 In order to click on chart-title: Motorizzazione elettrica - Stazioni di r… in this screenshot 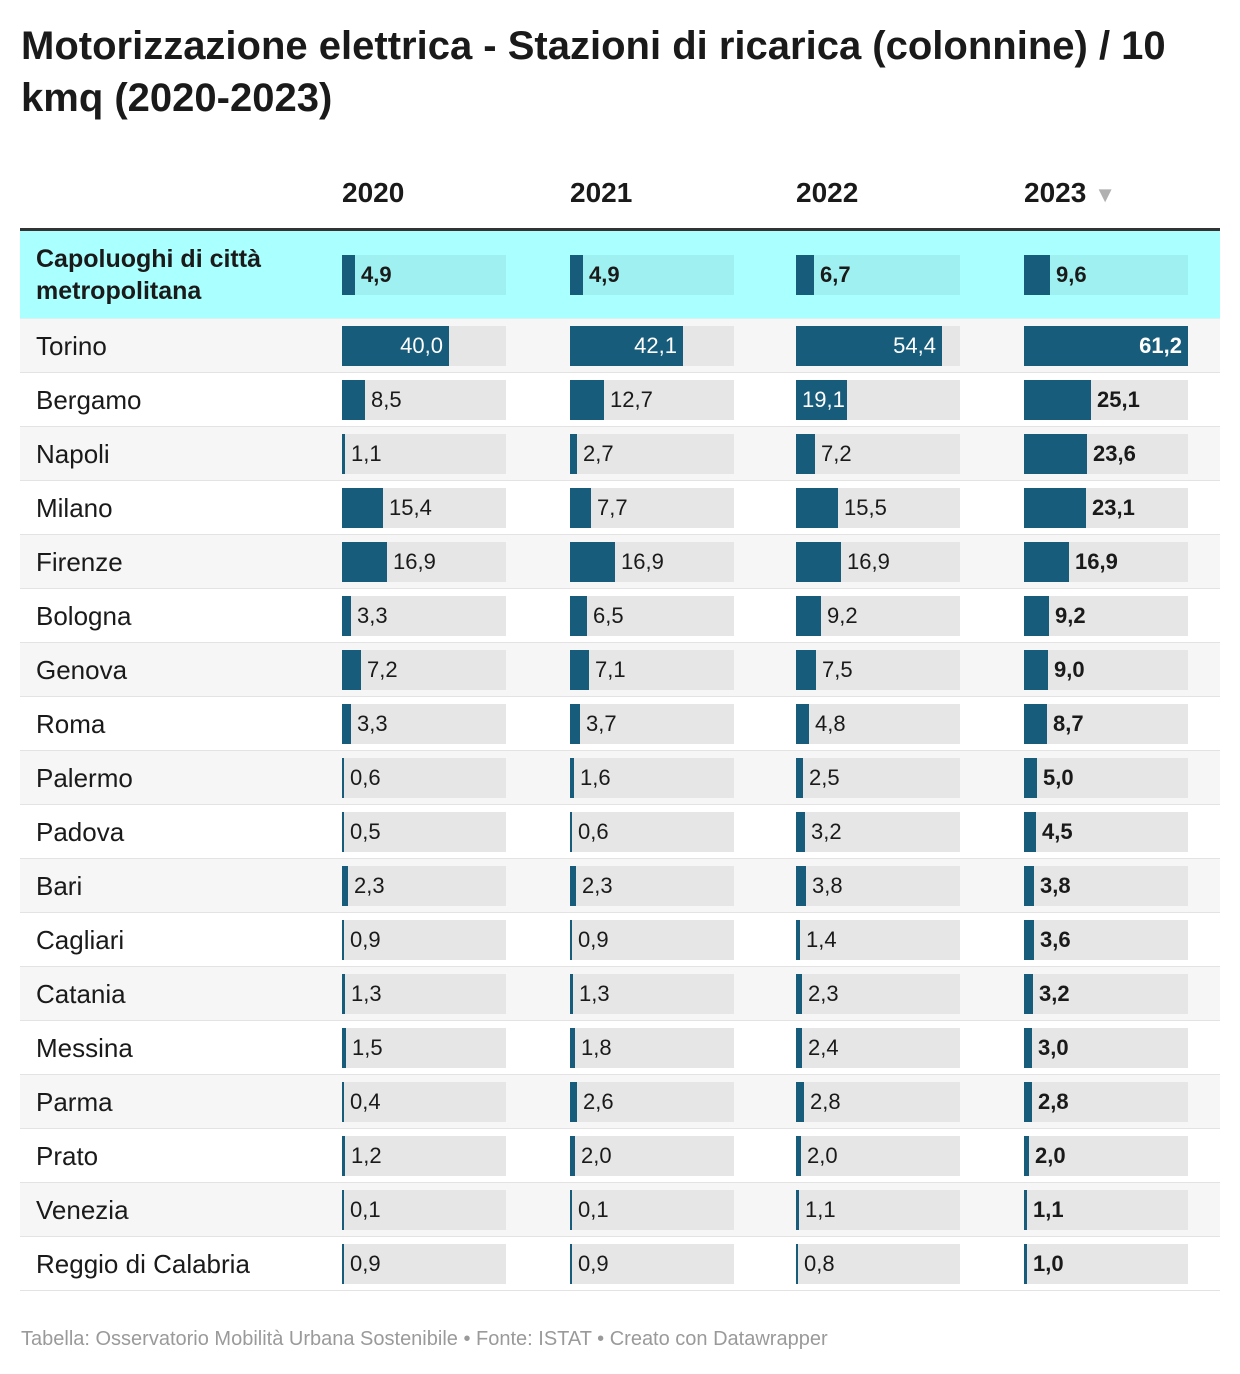, I will do `click(593, 72)`.